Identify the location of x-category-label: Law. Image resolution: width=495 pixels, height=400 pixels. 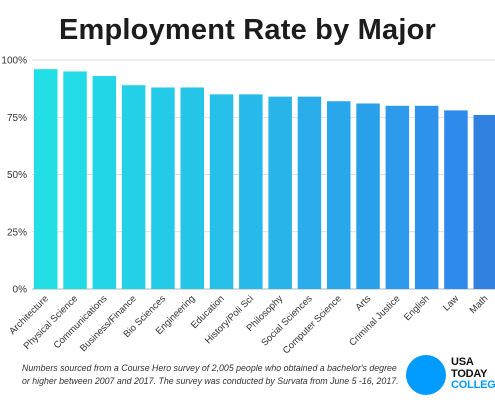
(451, 303).